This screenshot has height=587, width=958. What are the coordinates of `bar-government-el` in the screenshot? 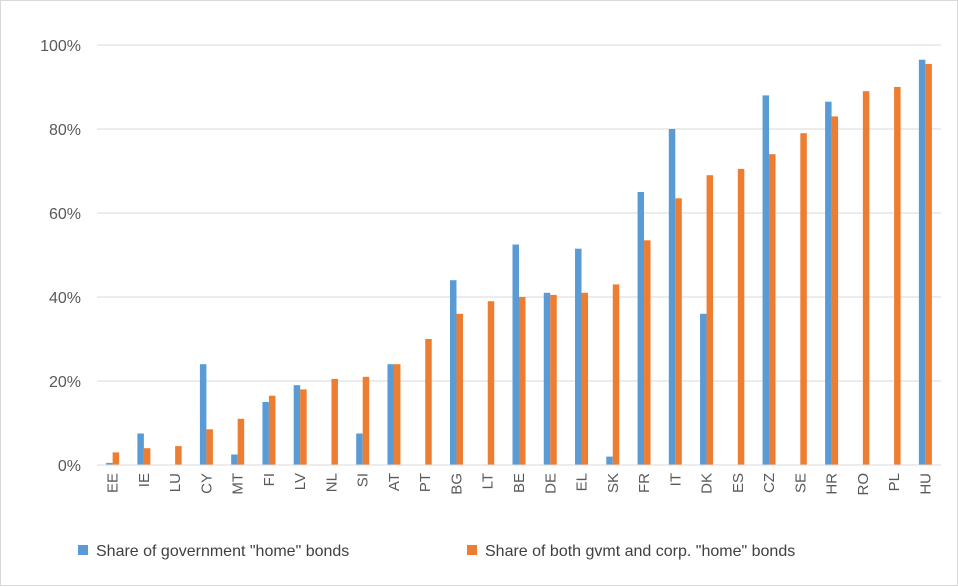 It's located at (578, 356).